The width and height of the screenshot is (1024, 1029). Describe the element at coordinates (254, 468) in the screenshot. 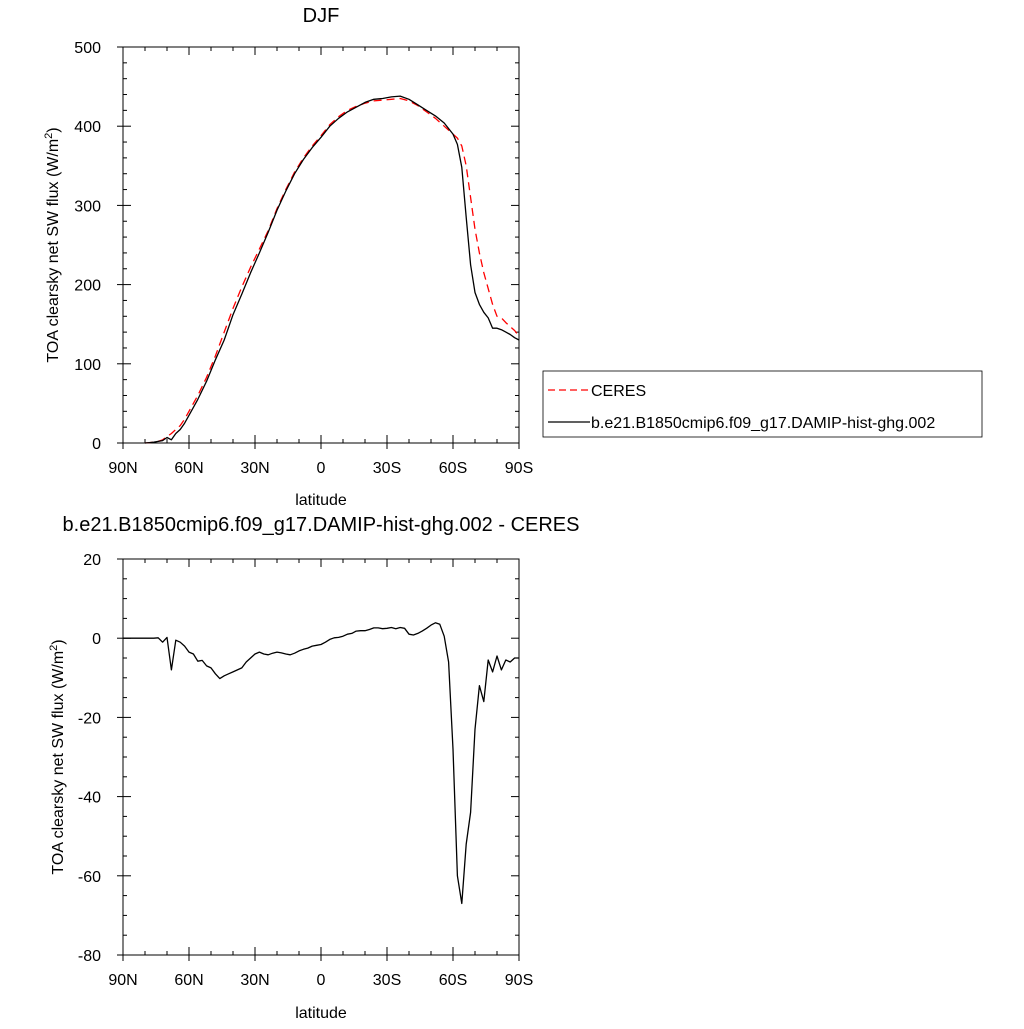

I see `top-x-tick-label: 30N` at that location.